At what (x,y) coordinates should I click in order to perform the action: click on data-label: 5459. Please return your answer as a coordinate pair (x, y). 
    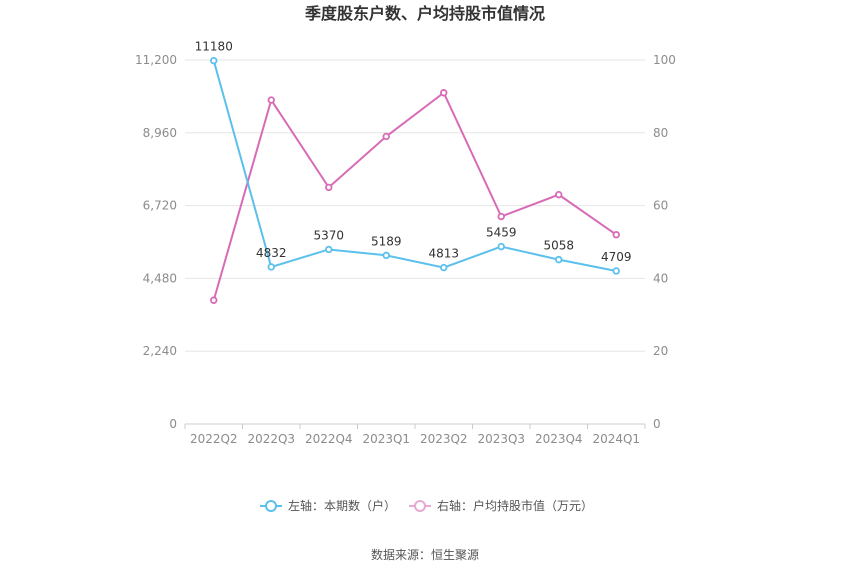
    Looking at the image, I should click on (501, 233).